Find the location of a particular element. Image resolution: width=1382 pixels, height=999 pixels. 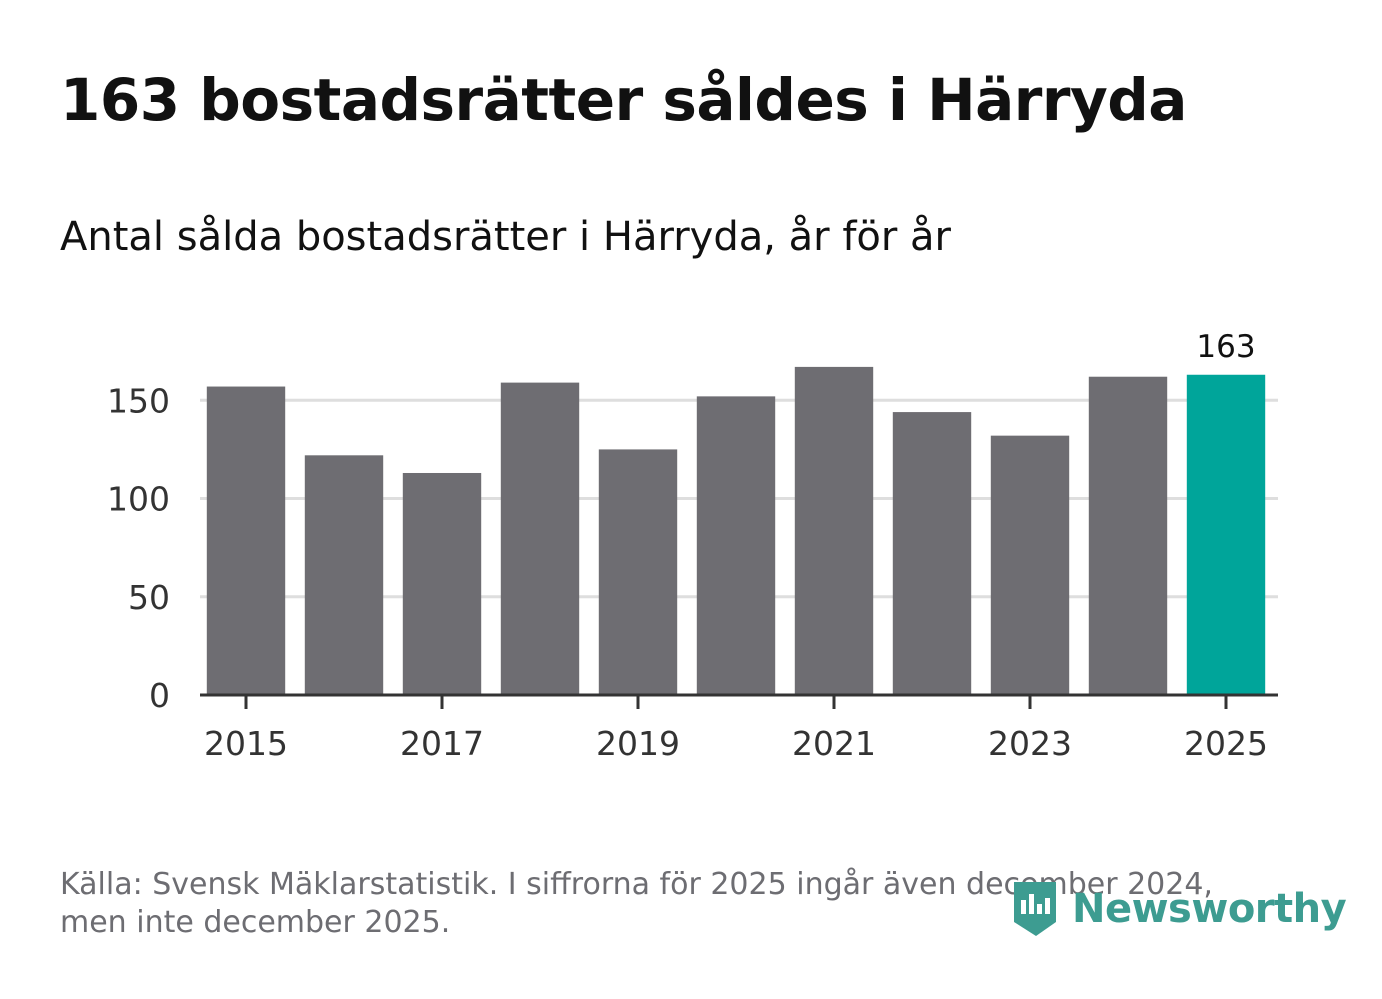

brand-logo: Newsworthy is located at coordinates (1178, 909).